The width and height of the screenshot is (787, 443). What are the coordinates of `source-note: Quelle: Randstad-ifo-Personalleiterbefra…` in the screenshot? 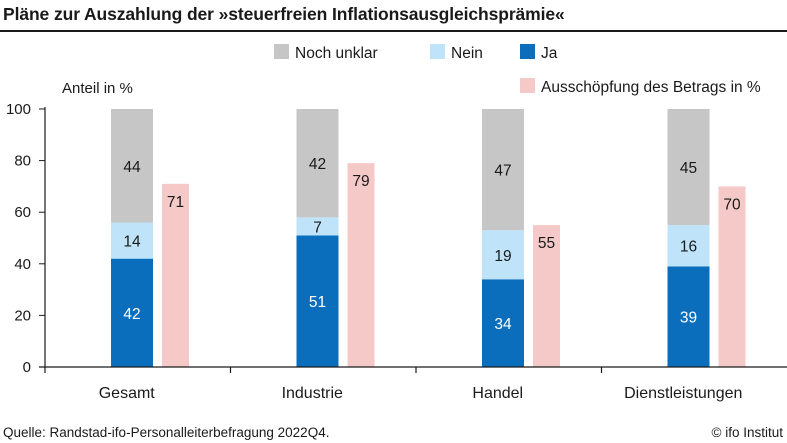 It's located at (166, 432).